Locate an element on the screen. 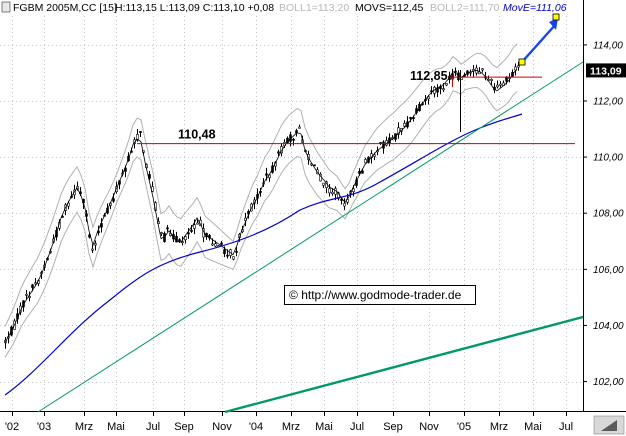 The width and height of the screenshot is (626, 436). copyright-icon: © is located at coordinates (293, 295).